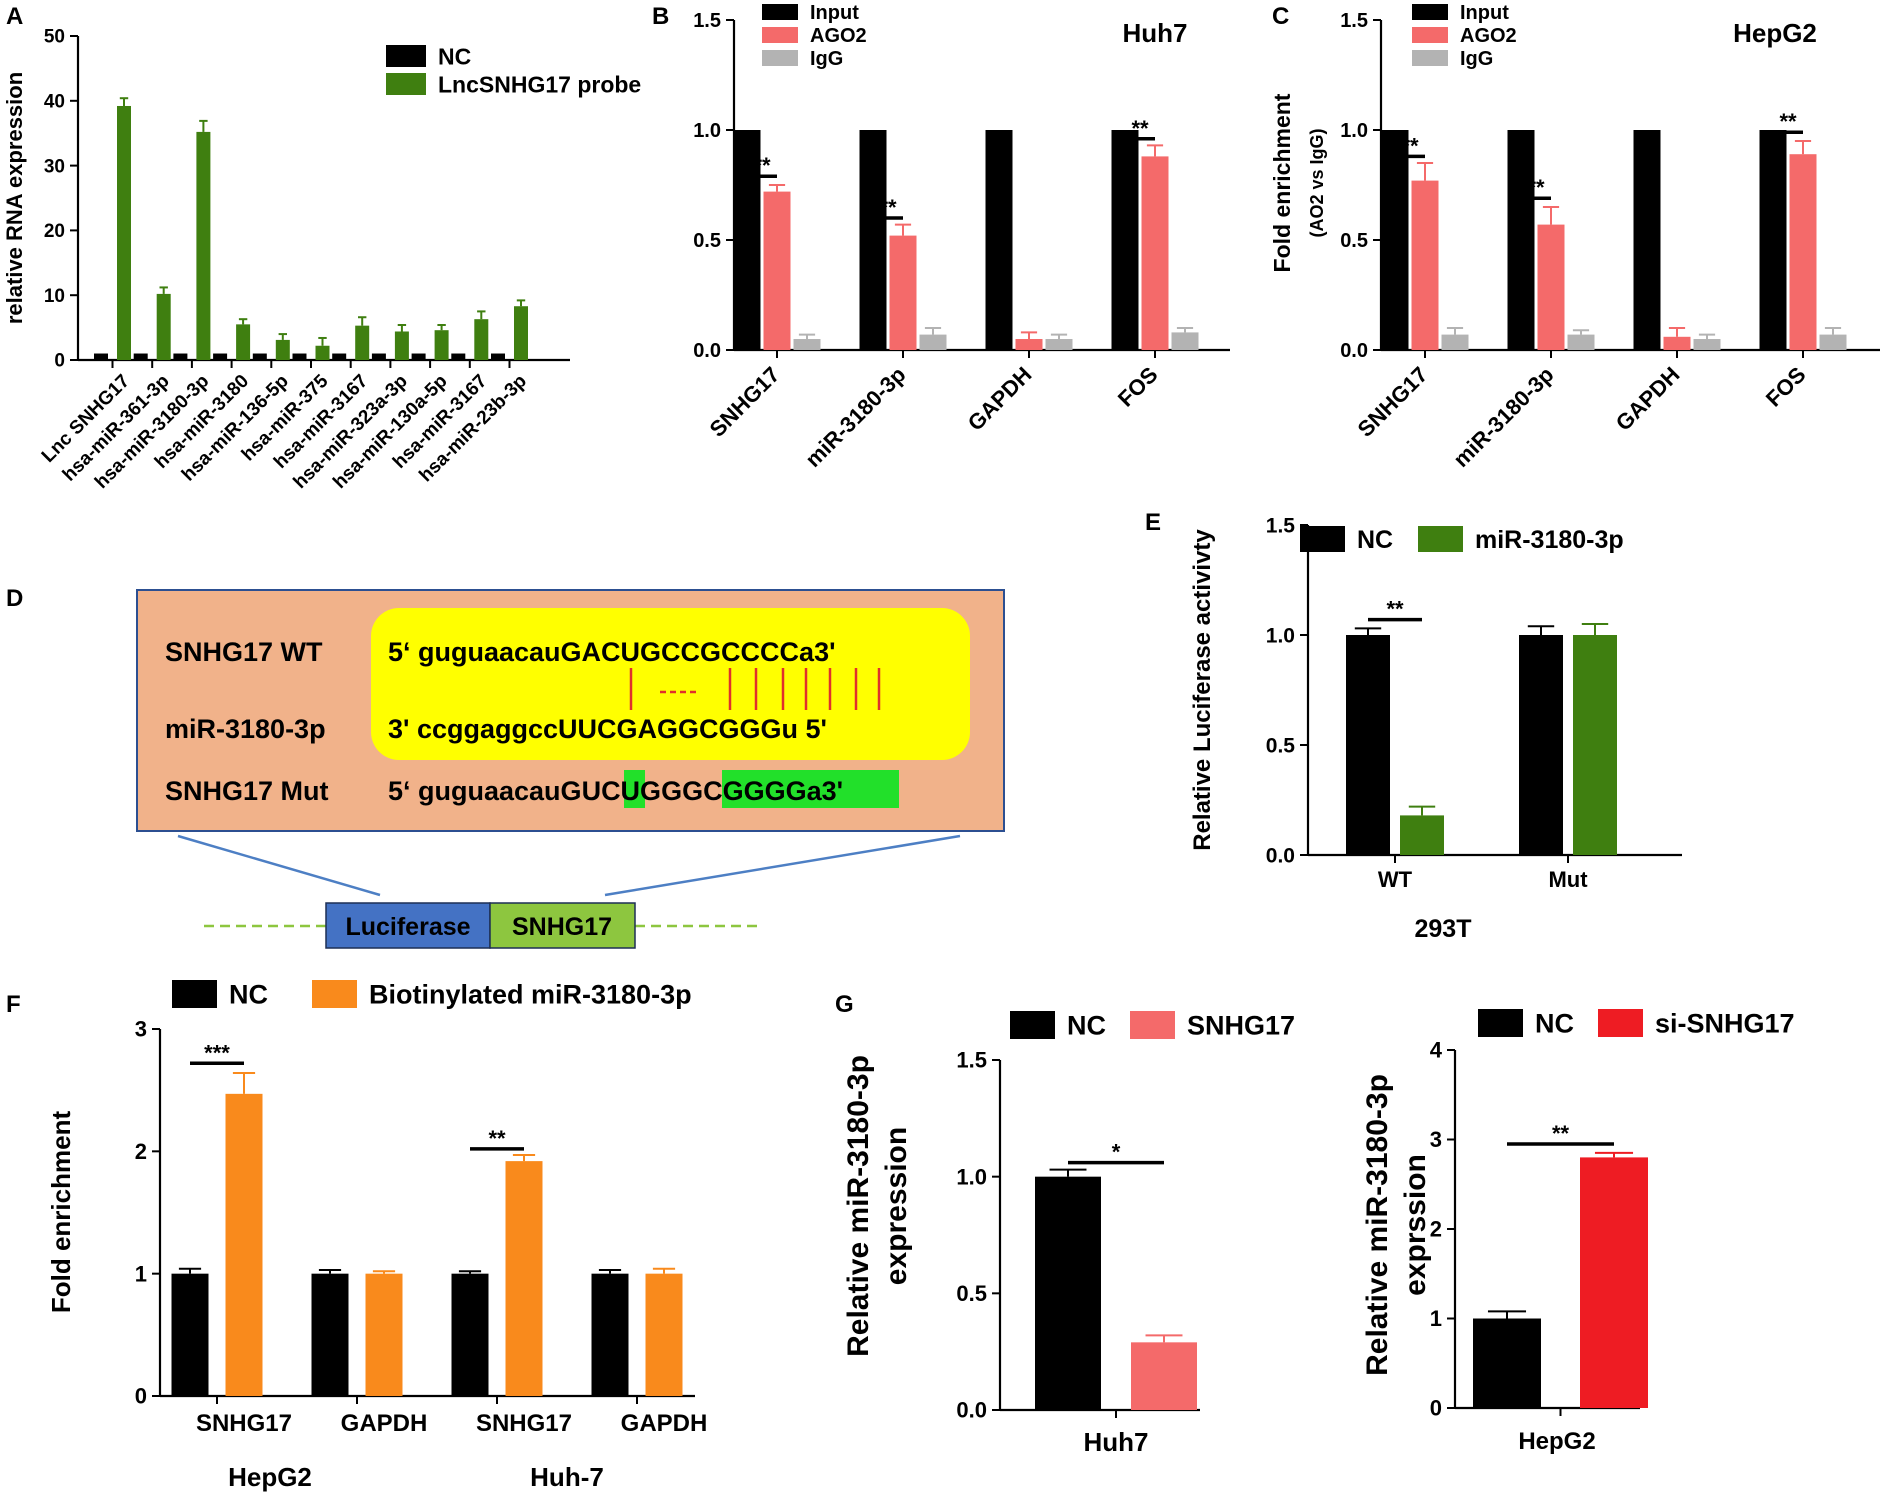  What do you see at coordinates (1549, 540) in the screenshot?
I see `legend-label: miR-3180-3p` at bounding box center [1549, 540].